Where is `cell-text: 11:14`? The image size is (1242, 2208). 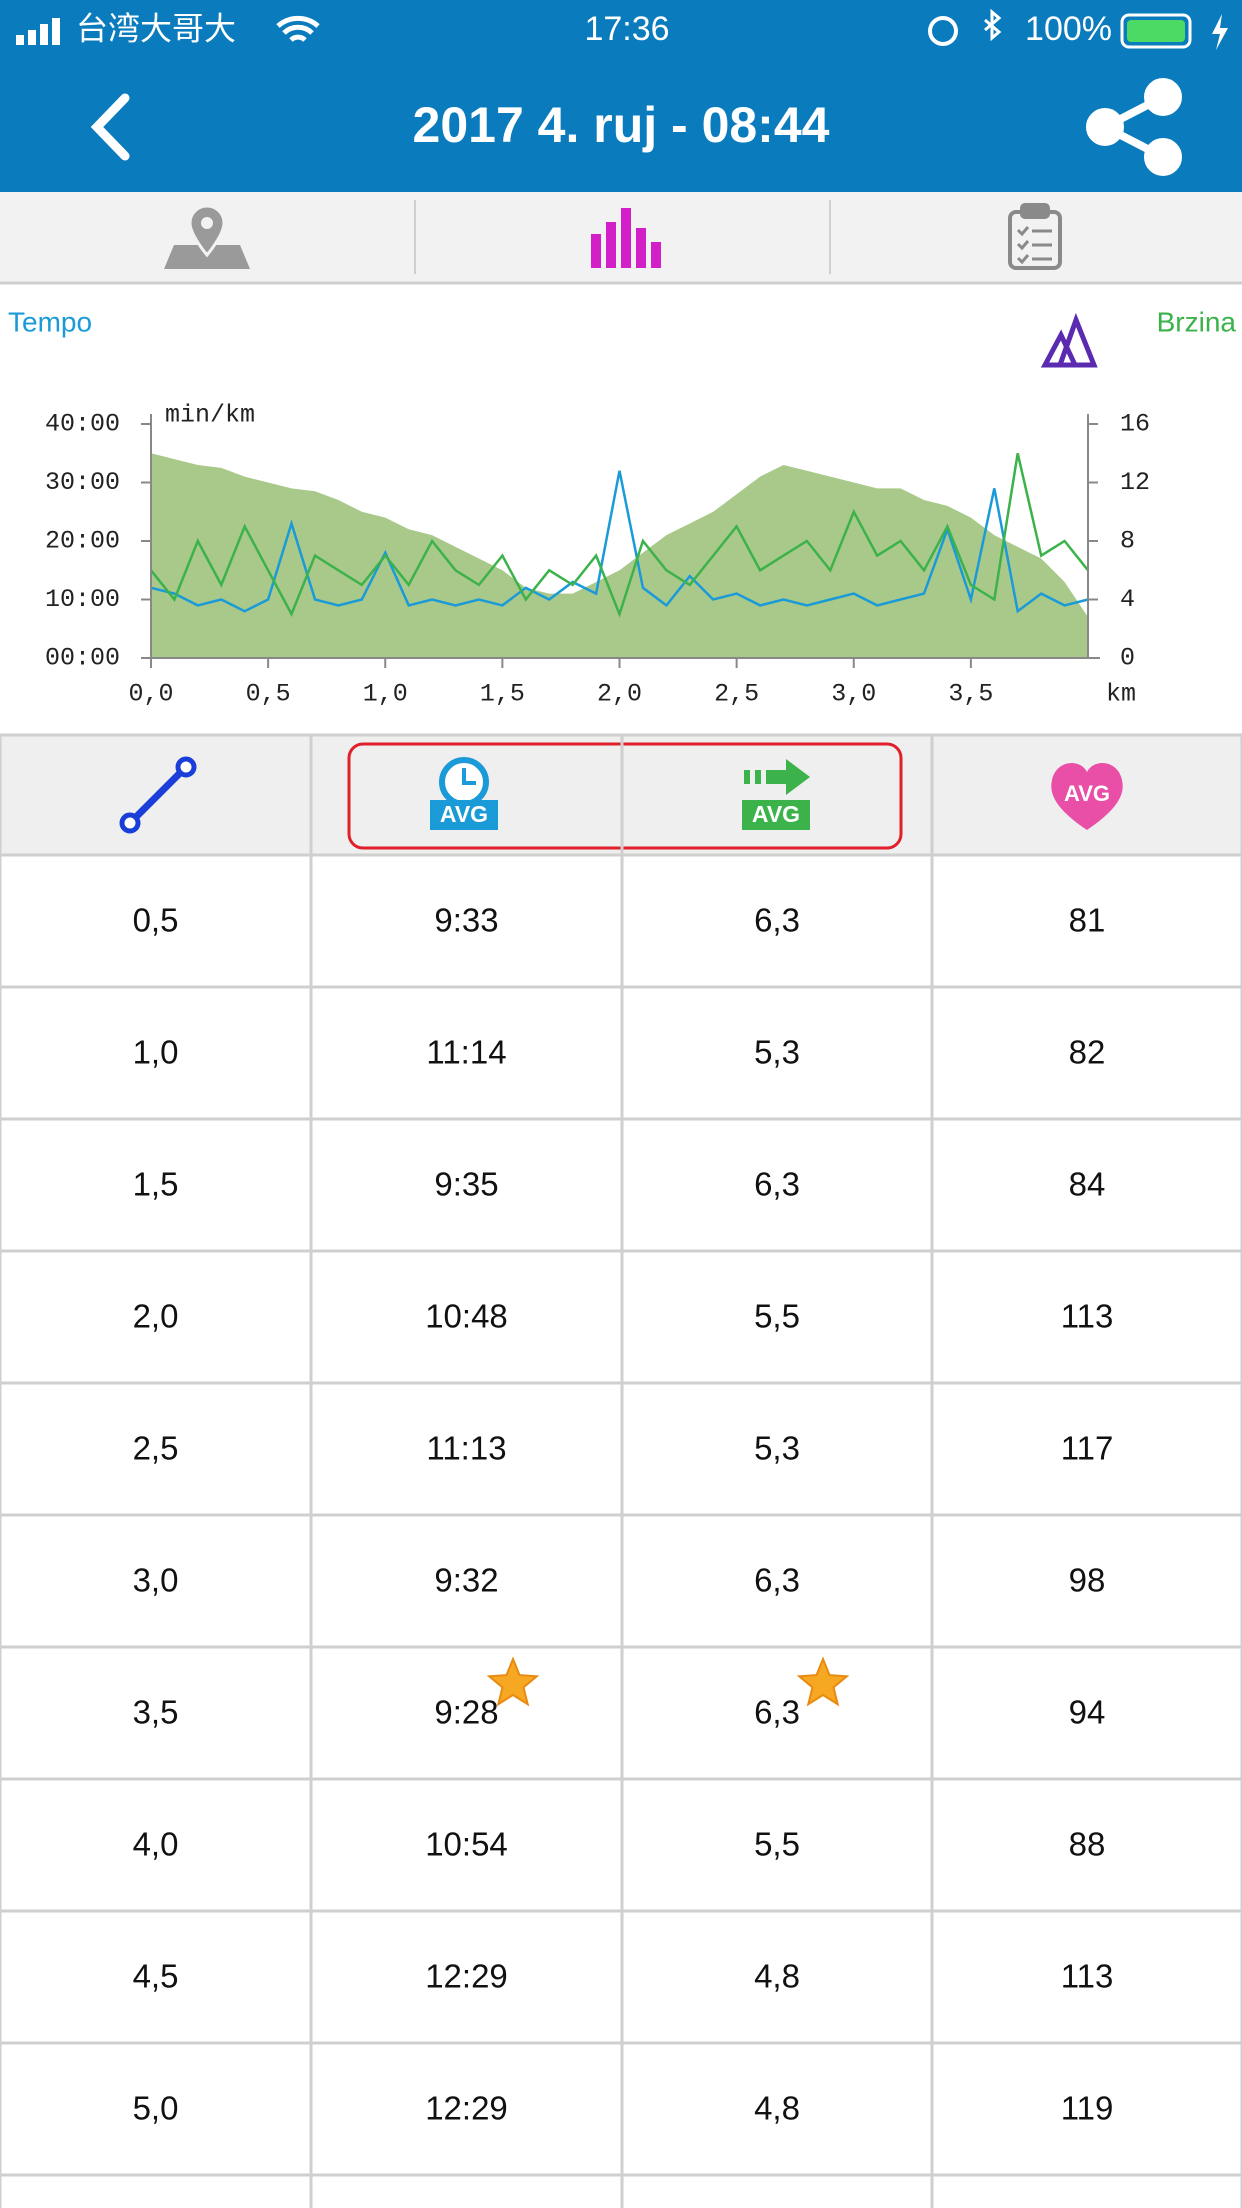 cell-text: 11:14 is located at coordinates (466, 1052).